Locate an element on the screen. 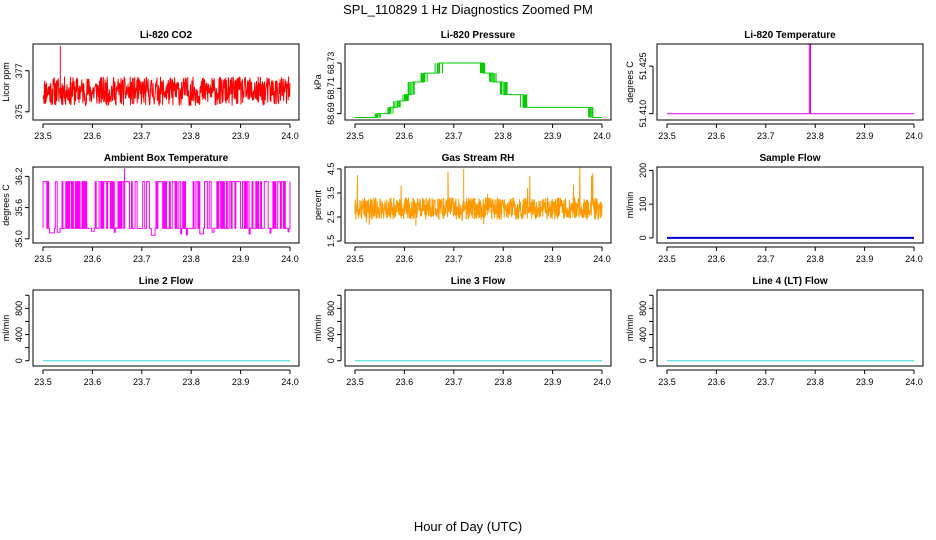 The width and height of the screenshot is (936, 540). y-tick-label: 35.0 is located at coordinates (19, 239).